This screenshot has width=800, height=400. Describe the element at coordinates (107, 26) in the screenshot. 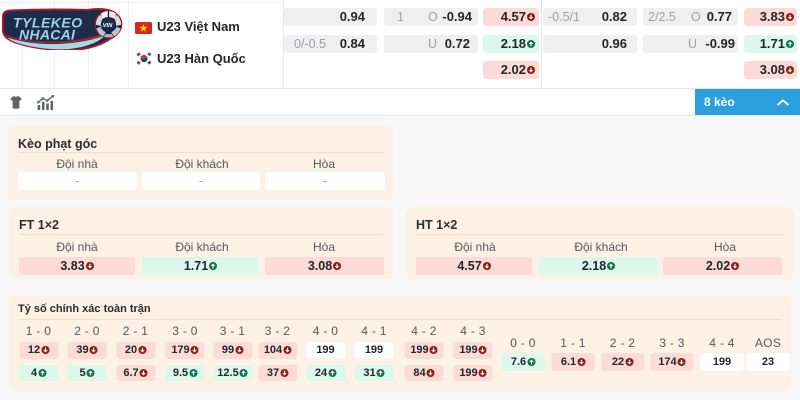

I see `svg-text: .VIN` at that location.